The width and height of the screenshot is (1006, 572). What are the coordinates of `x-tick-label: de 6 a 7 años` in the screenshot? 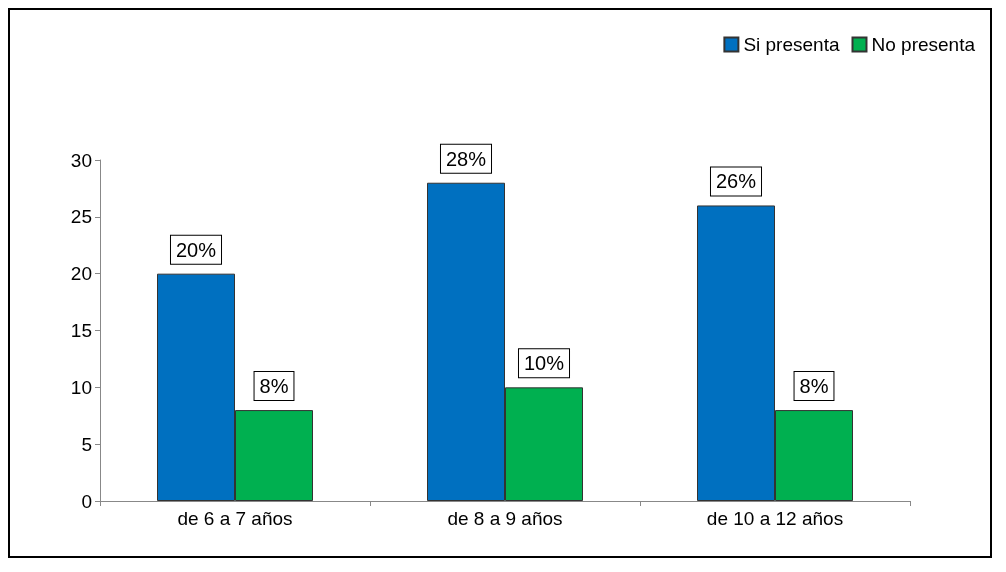 It's located at (235, 518).